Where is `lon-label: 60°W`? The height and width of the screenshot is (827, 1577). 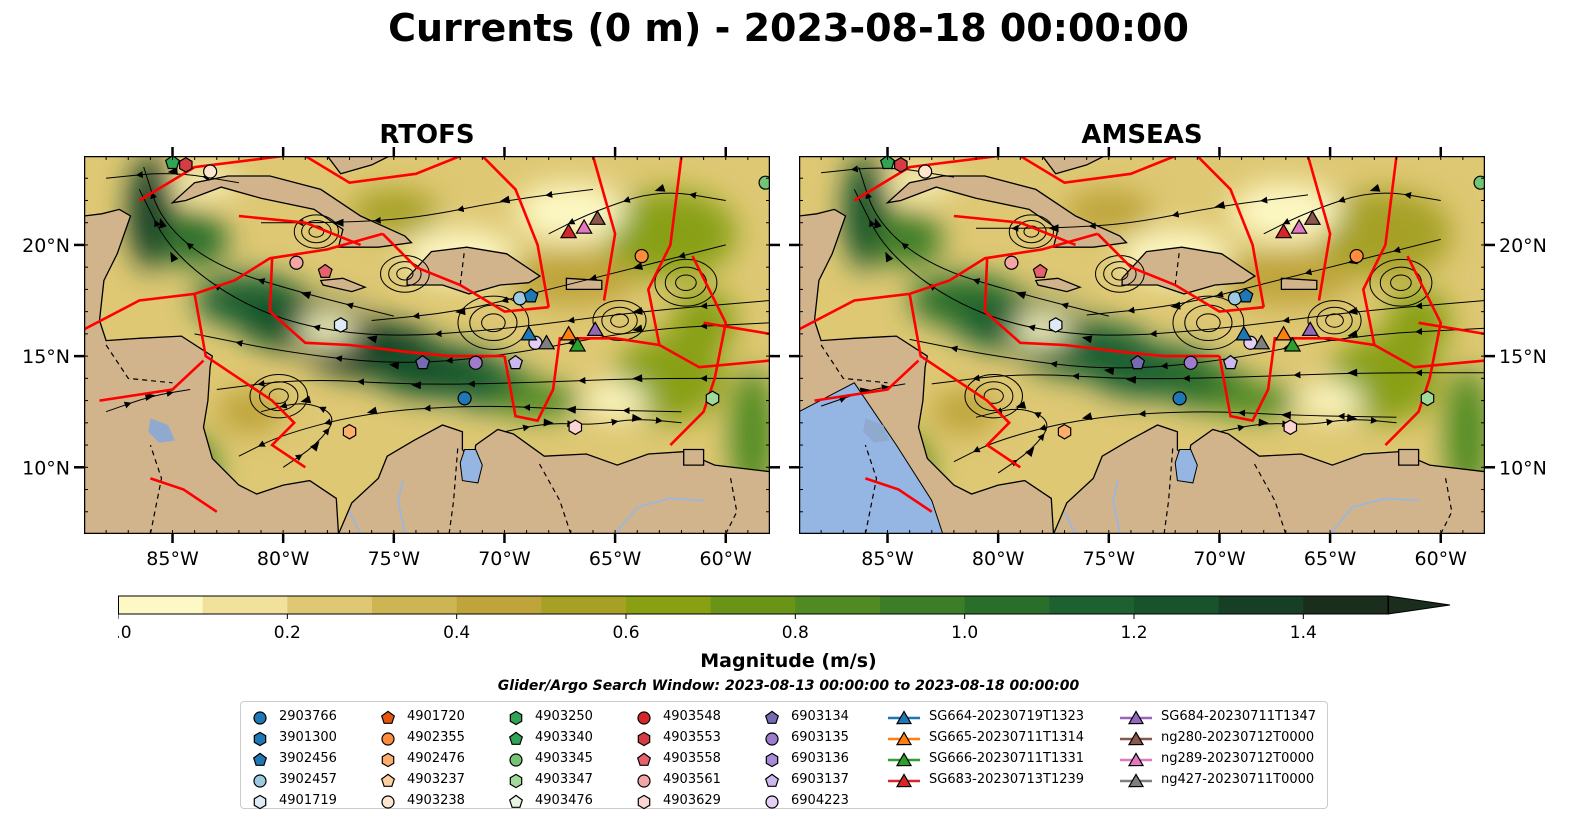 lon-label: 60°W is located at coordinates (1441, 559).